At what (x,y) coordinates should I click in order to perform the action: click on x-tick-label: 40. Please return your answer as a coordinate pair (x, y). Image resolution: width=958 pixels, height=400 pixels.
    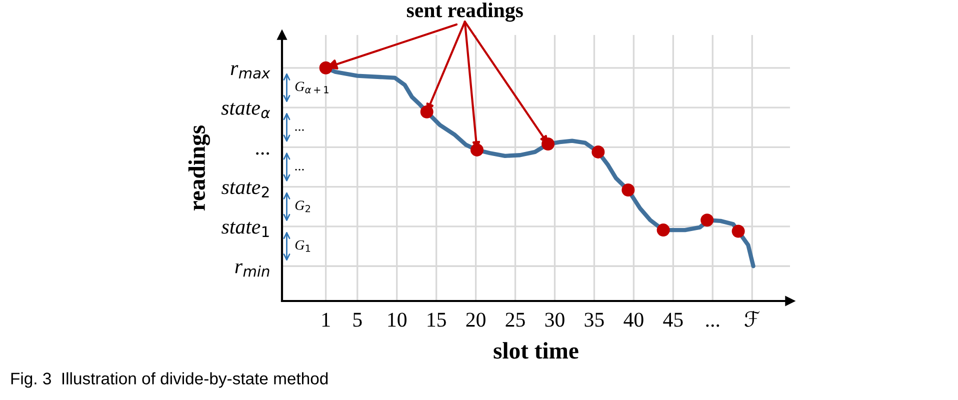
    Looking at the image, I should click on (634, 319).